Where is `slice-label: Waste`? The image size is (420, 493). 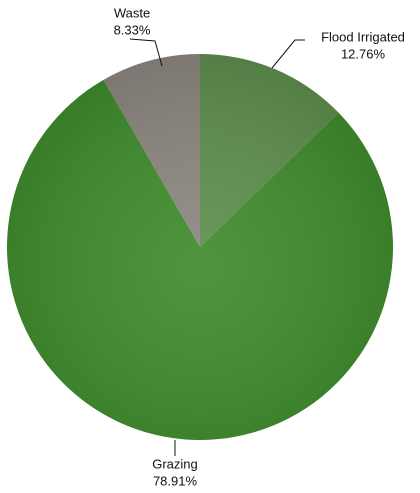 slice-label: Waste is located at coordinates (132, 12).